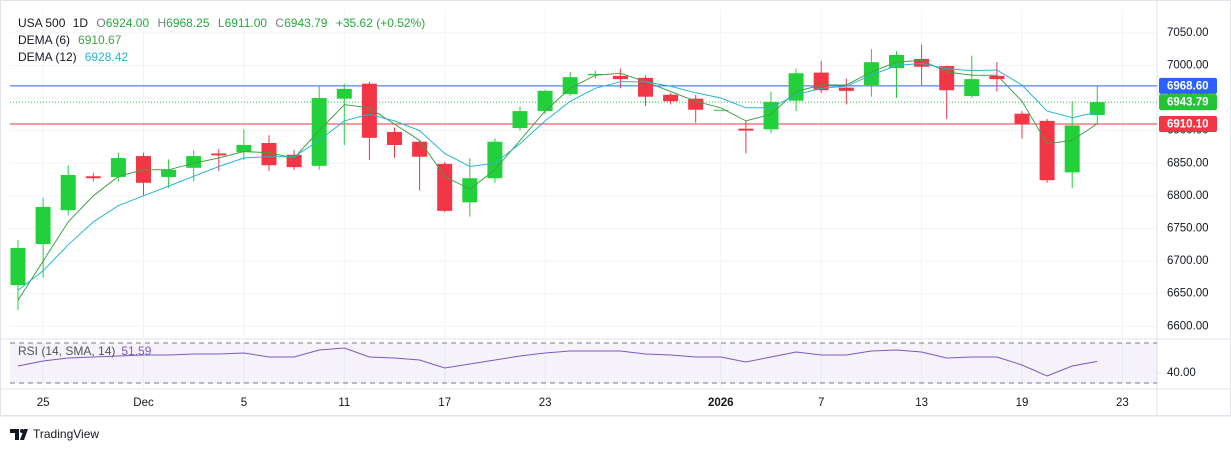  I want to click on ohlc-label: H, so click(161, 23).